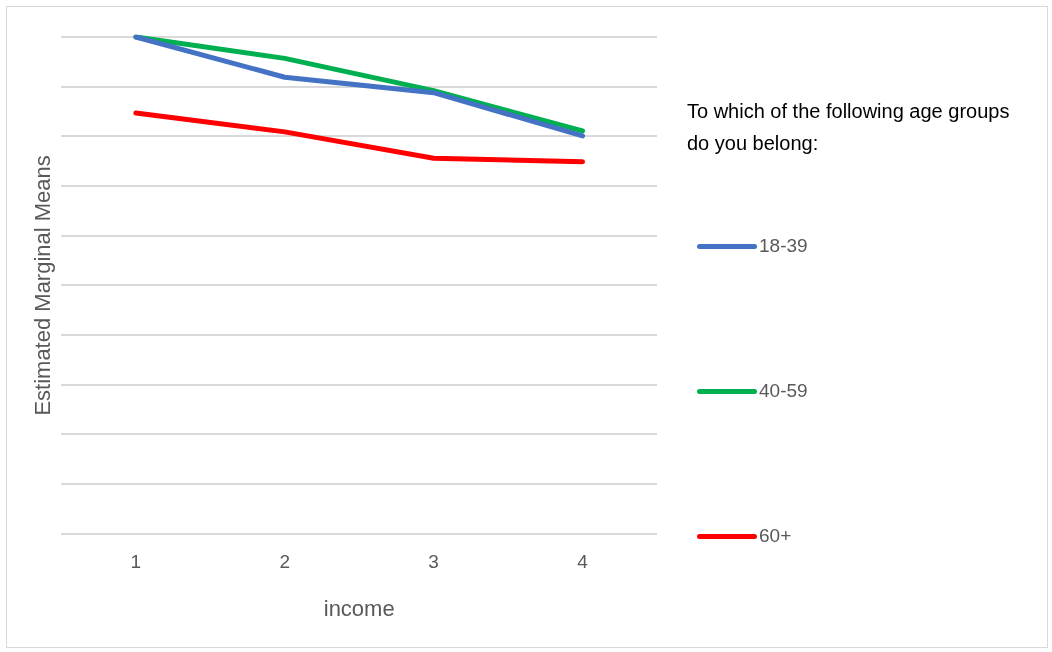 The width and height of the screenshot is (1052, 652). What do you see at coordinates (783, 391) in the screenshot?
I see `legend-label: 40-59` at bounding box center [783, 391].